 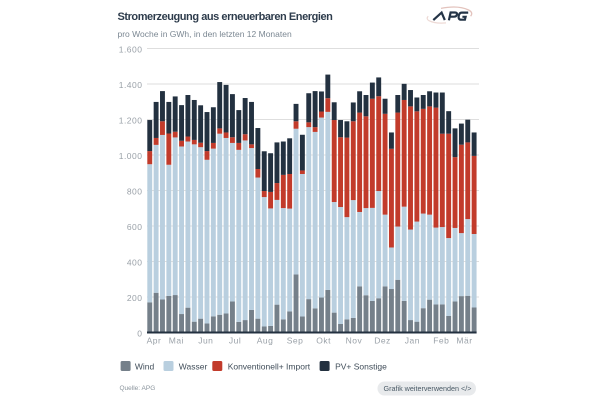 I want to click on svg-text:Stromerzeugung aus erneuerbare: Stromerzeugung aus erneuerbaren Energien, so click(x=226, y=17).